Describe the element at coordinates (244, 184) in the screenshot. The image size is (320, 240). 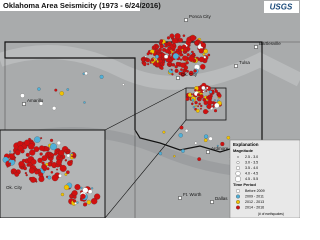
I see `legend-heading: Time Period` at that location.